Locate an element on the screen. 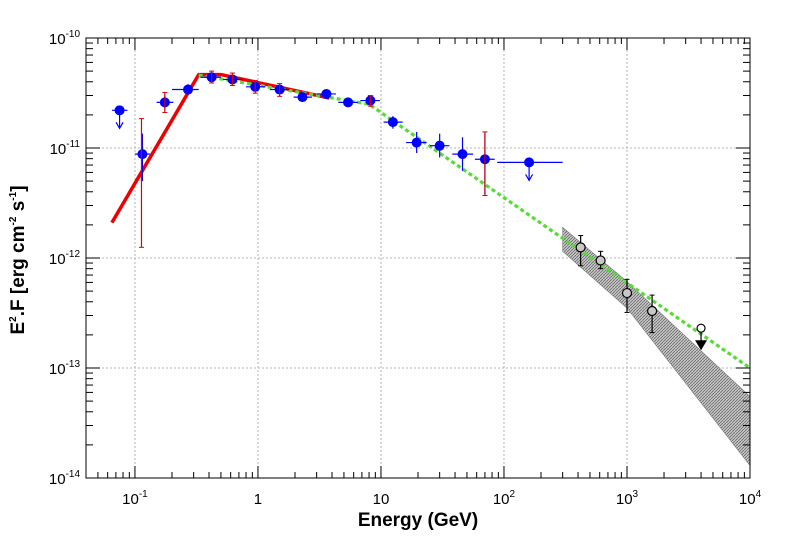 The height and width of the screenshot is (539, 788). x-tick-label: 10⁴ is located at coordinates (750, 498).